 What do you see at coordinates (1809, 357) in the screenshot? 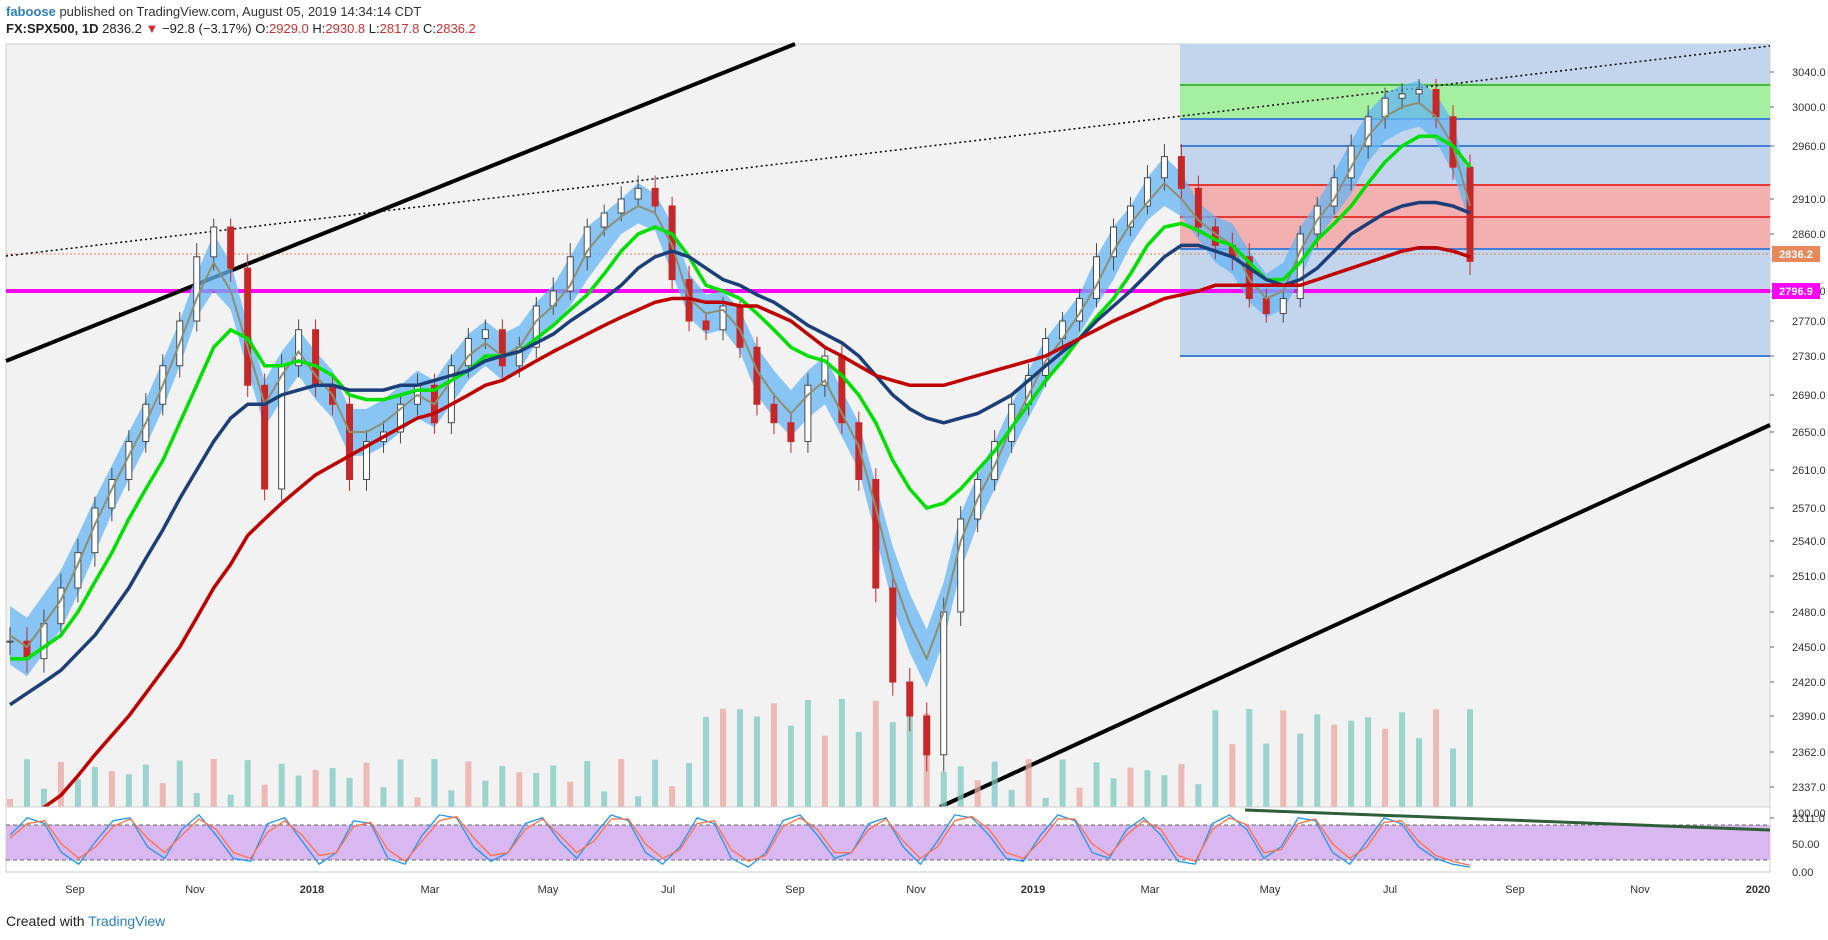
I see `price-tick-label: 2730.0` at bounding box center [1809, 357].